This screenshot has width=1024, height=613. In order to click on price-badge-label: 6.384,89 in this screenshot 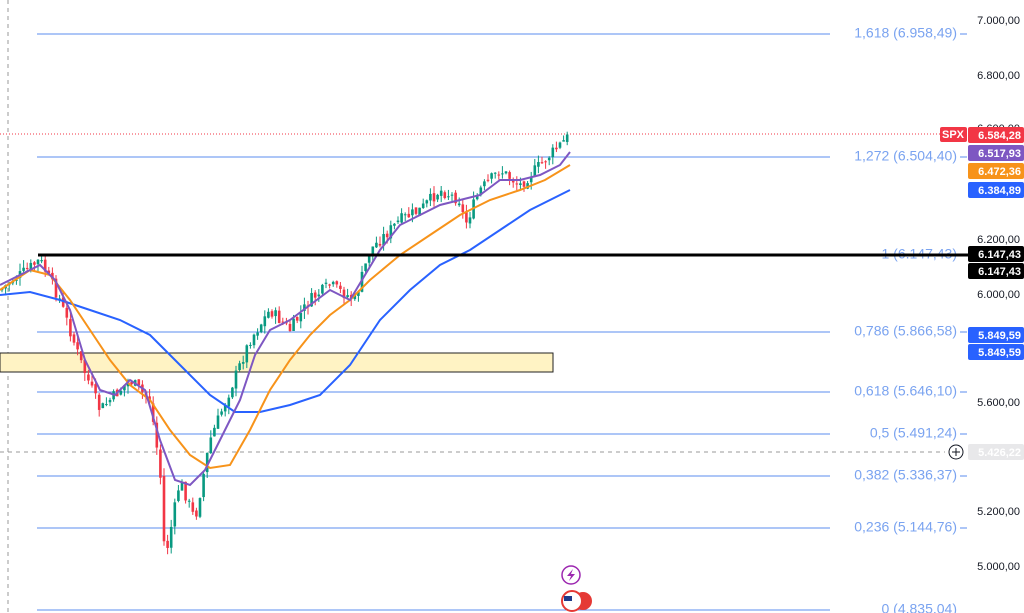, I will do `click(999, 191)`.